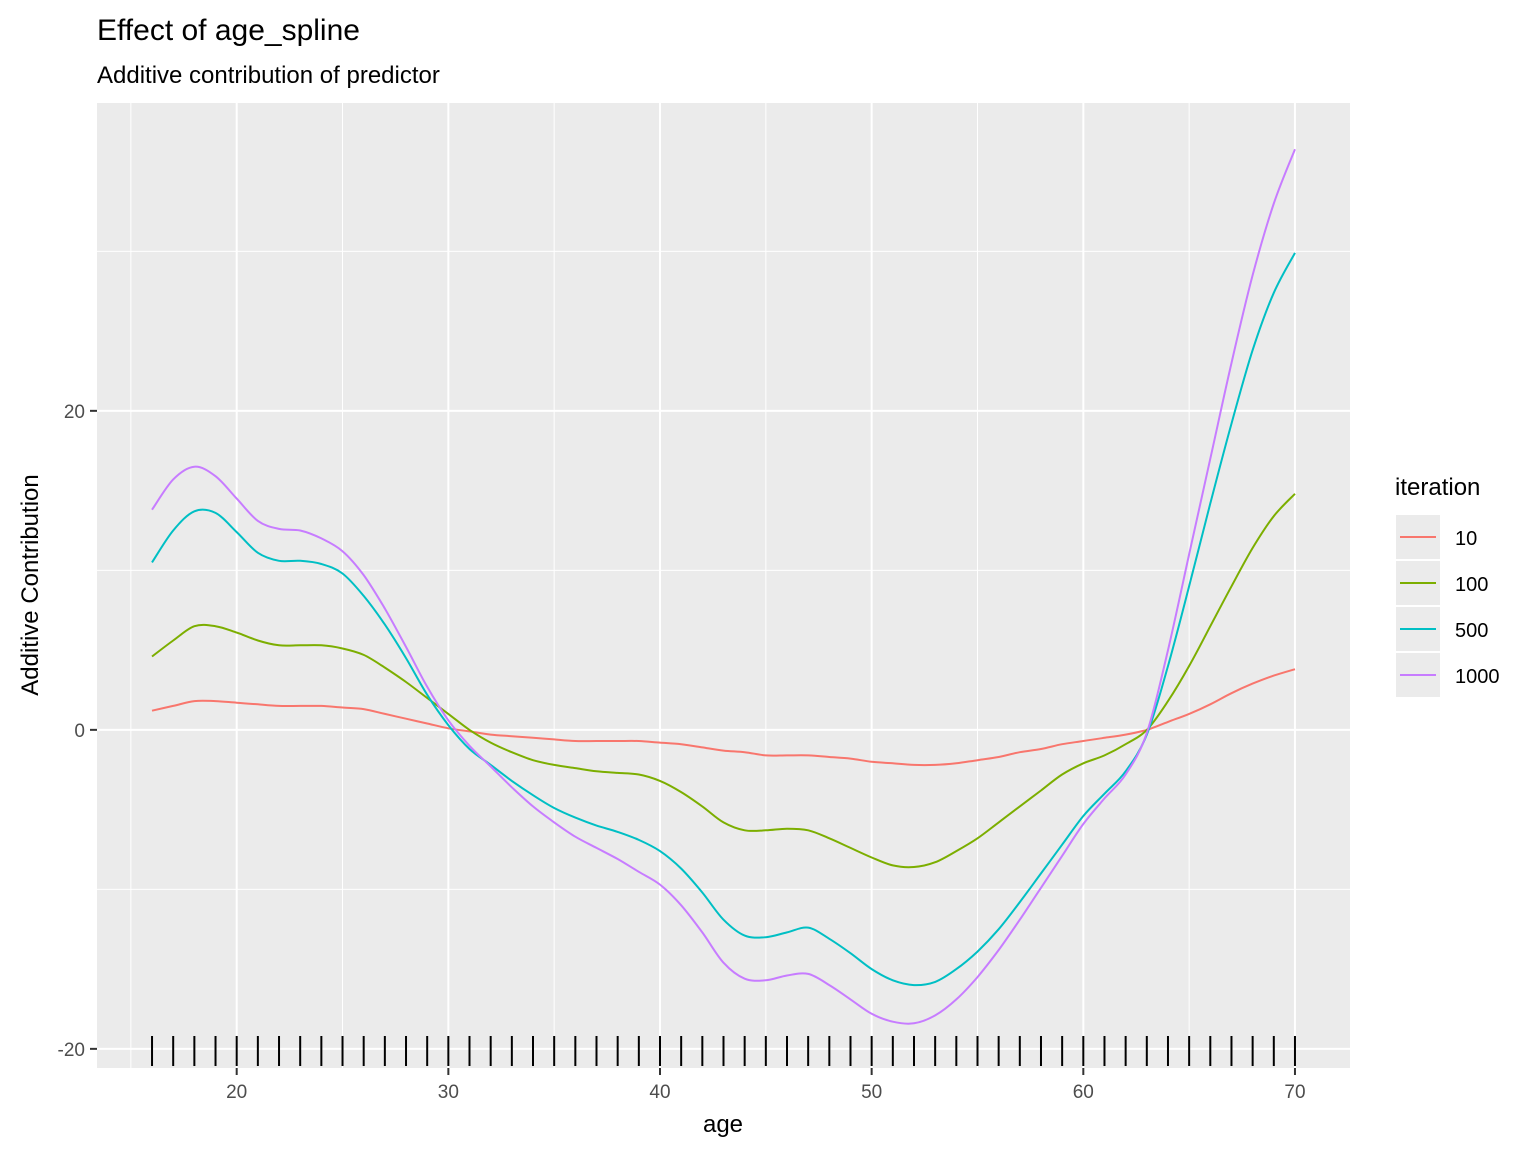 Image resolution: width=1536 pixels, height=1152 pixels. I want to click on legend-label-1000: 1000, so click(1477, 677).